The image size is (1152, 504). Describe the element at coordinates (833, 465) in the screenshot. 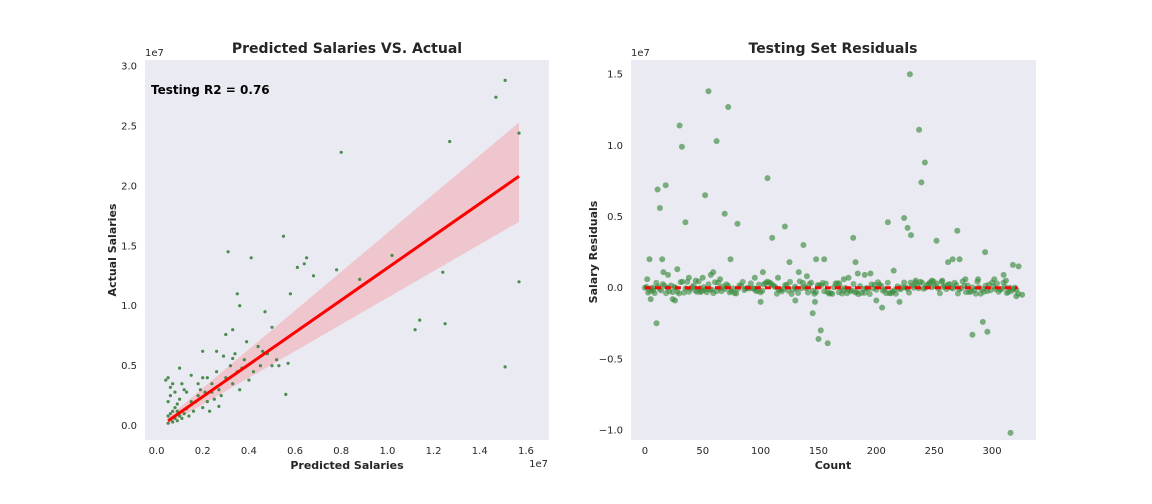

I see `x-axis-label: Count` at that location.